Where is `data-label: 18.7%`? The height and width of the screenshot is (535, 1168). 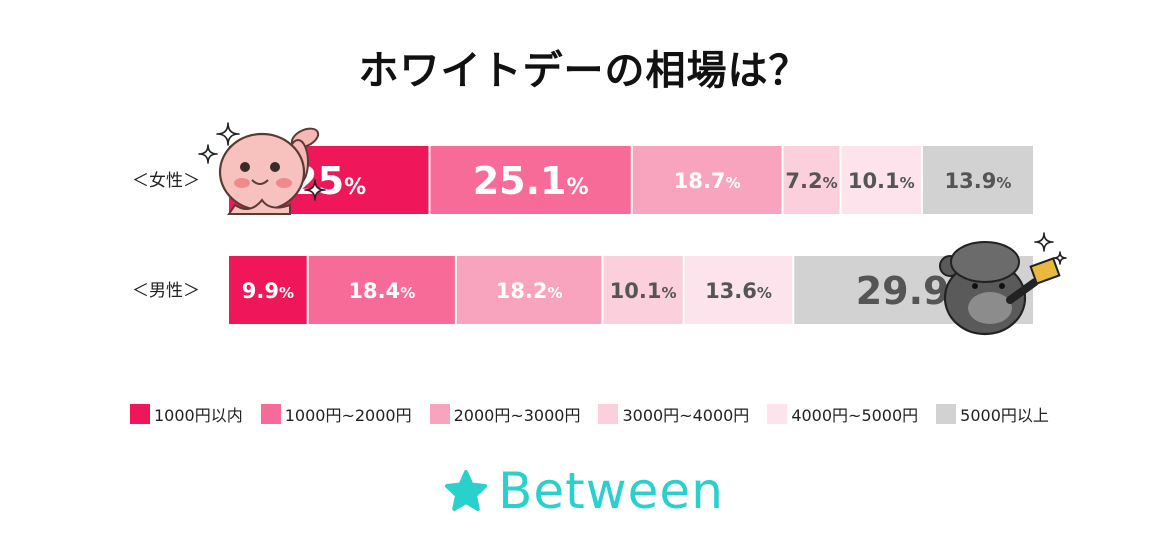 data-label: 18.7% is located at coordinates (707, 181).